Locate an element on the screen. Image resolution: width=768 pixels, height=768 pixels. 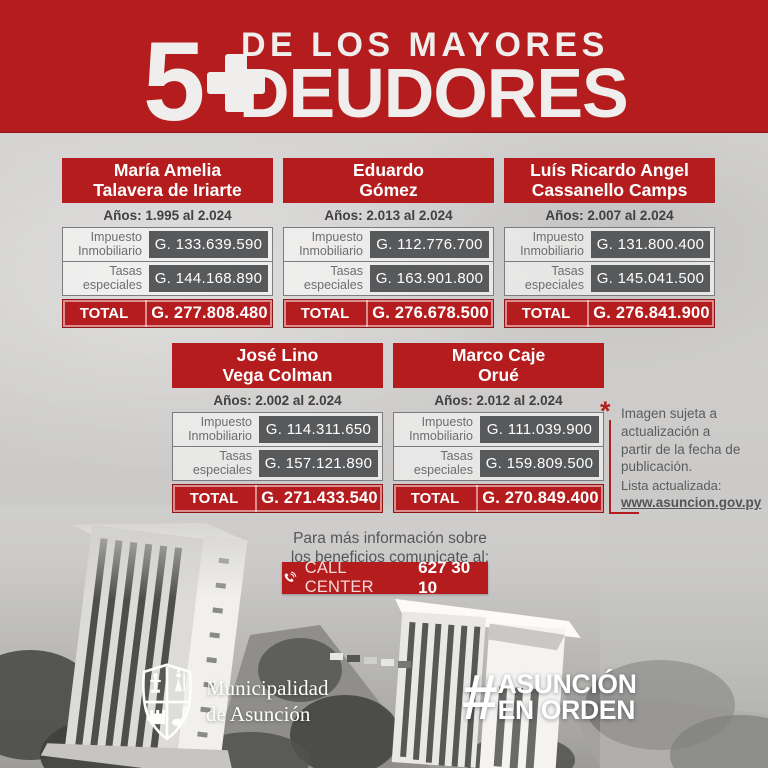
total-row: TOTAL G. 276.678.500 is located at coordinates (388, 313).